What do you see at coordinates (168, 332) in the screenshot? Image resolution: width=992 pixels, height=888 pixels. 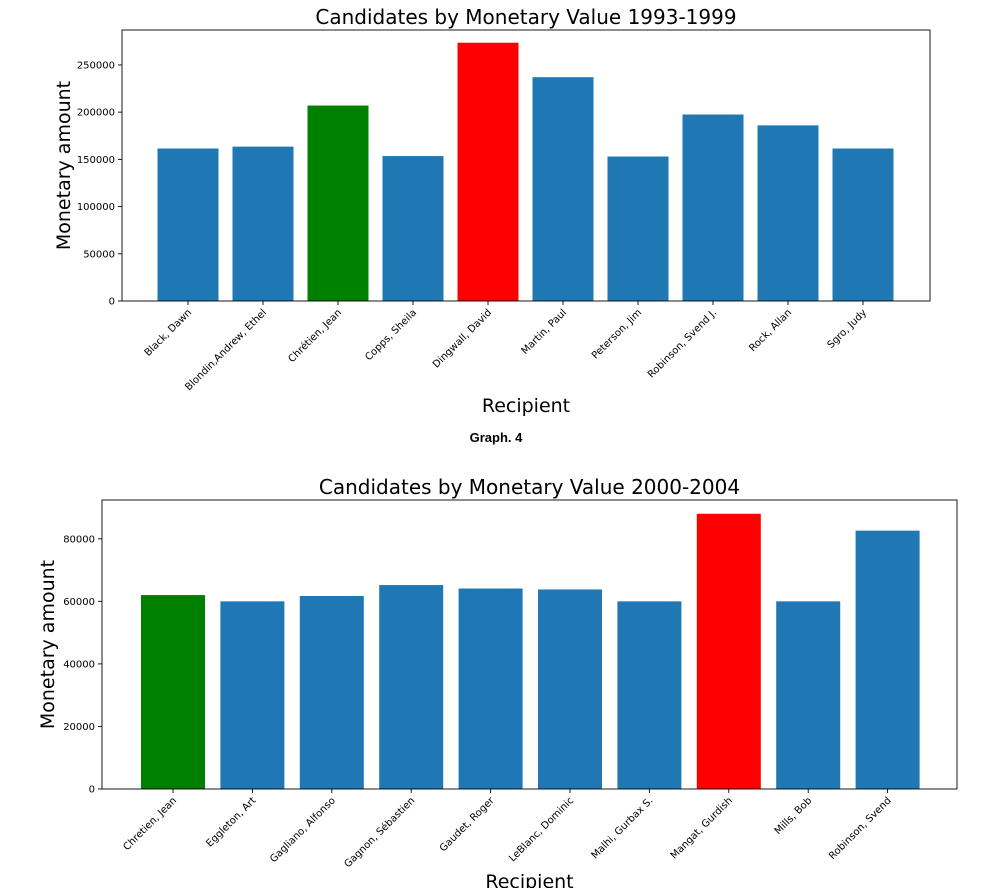 I see `x-tick-label: Black, Dawn` at bounding box center [168, 332].